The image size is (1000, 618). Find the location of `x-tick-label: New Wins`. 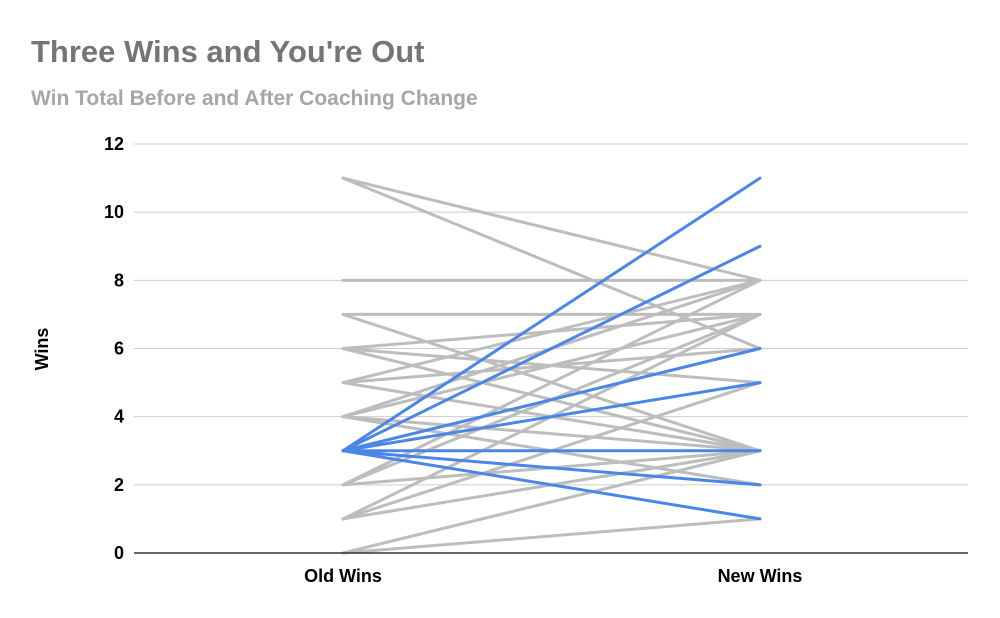

x-tick-label: New Wins is located at coordinates (760, 576).